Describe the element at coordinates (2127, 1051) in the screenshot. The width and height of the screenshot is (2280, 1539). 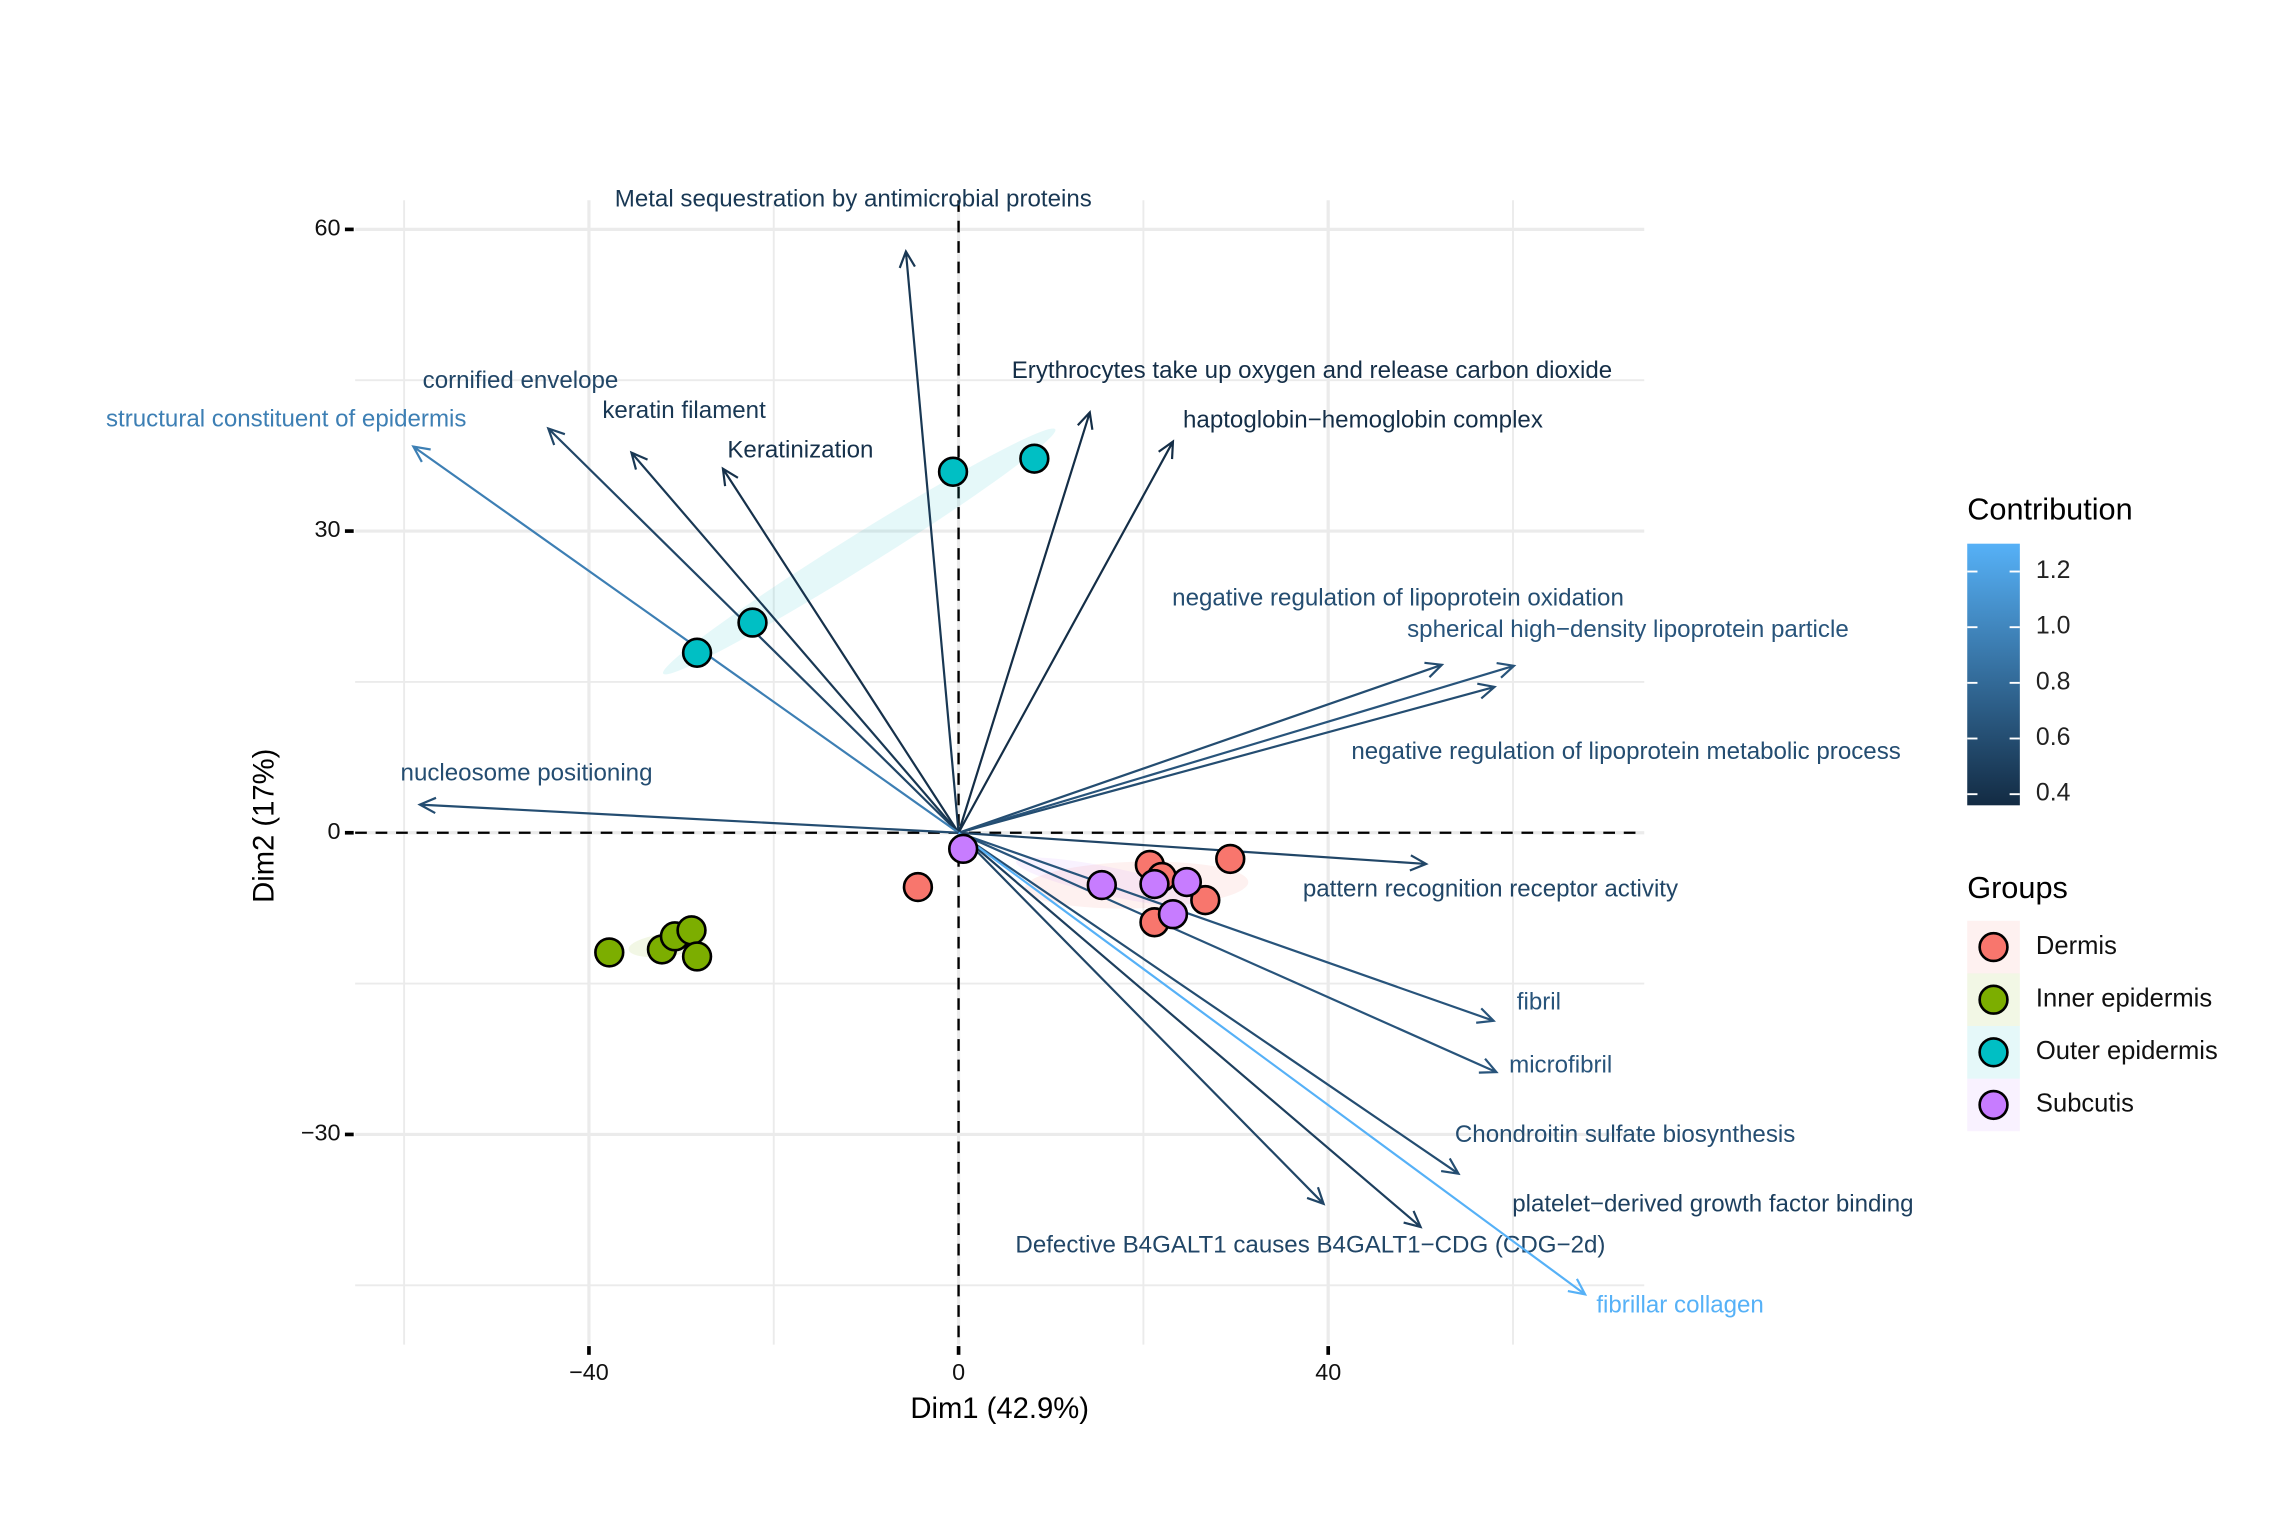
I see `legend-label: Outer epidermis` at that location.